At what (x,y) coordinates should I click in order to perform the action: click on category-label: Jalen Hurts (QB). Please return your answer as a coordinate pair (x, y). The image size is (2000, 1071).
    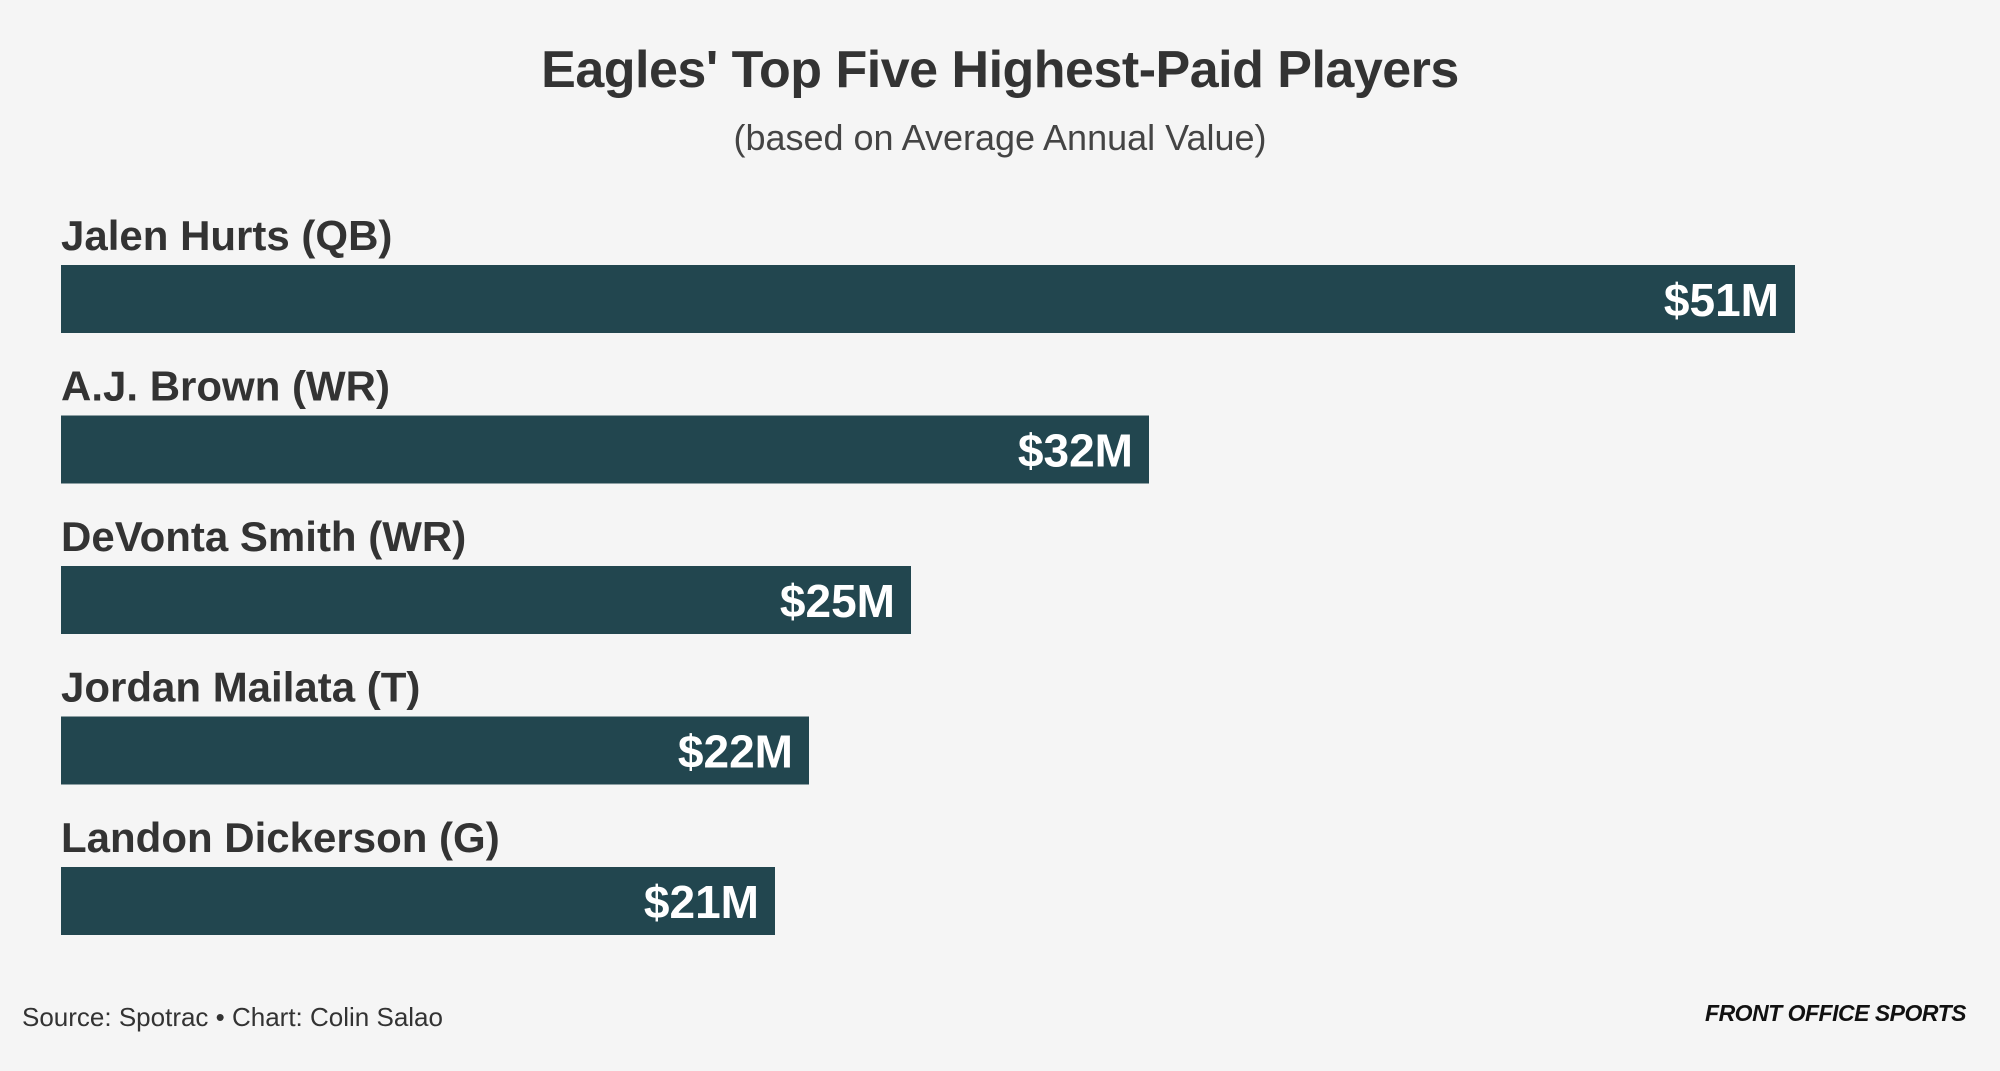
    Looking at the image, I should click on (226, 235).